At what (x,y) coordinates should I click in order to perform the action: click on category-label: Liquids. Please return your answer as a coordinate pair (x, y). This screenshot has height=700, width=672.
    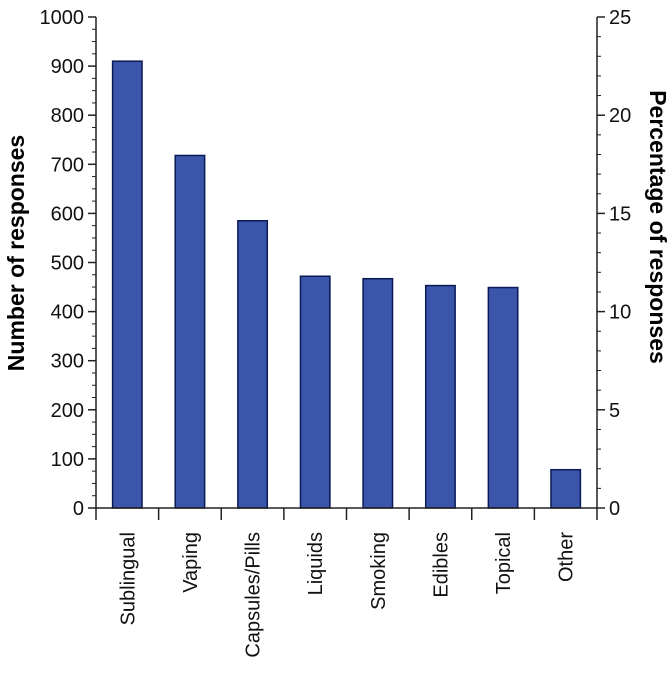
    Looking at the image, I should click on (316, 563).